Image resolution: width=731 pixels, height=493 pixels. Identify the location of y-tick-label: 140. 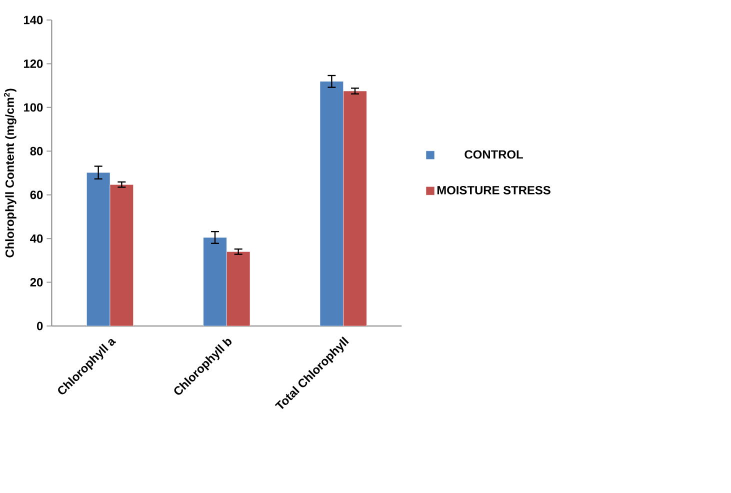
(33, 20).